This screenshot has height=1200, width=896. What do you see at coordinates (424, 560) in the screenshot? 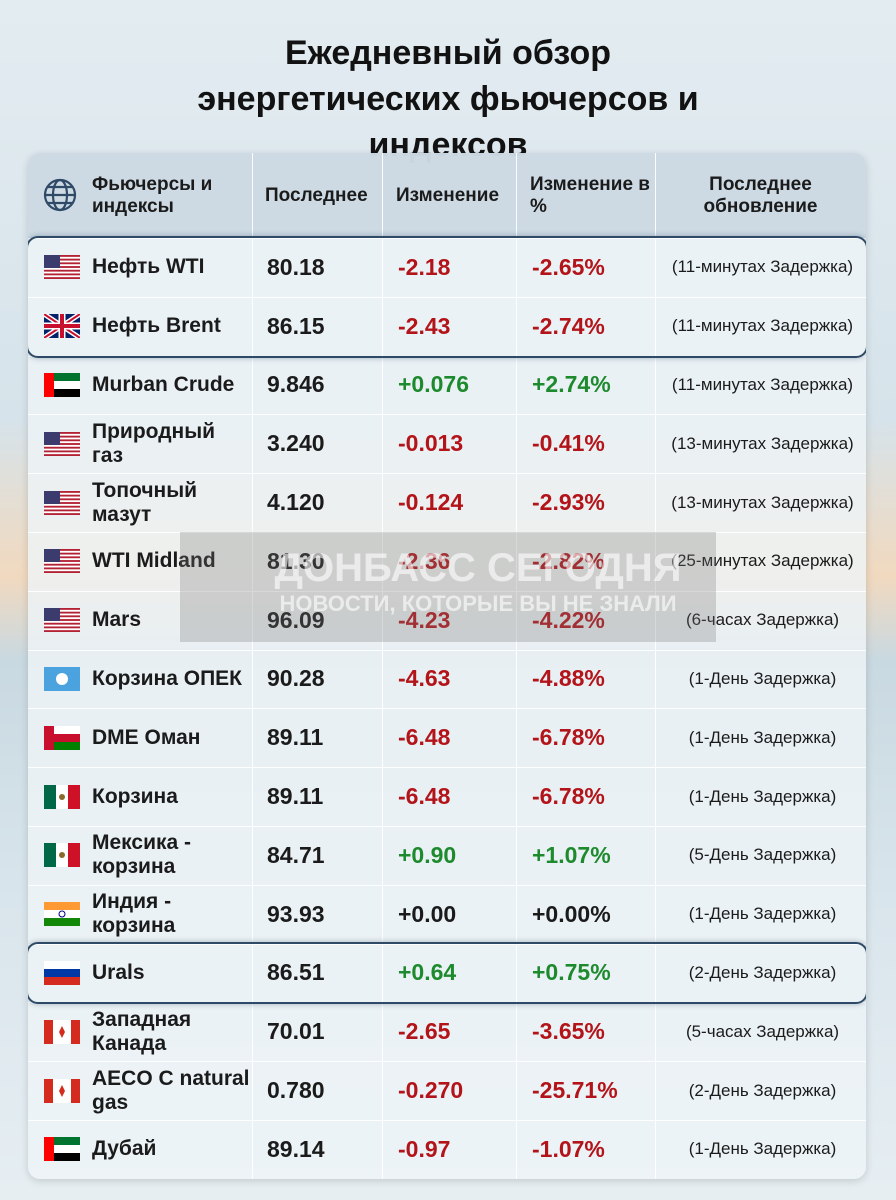
I see `change: -2.36` at bounding box center [424, 560].